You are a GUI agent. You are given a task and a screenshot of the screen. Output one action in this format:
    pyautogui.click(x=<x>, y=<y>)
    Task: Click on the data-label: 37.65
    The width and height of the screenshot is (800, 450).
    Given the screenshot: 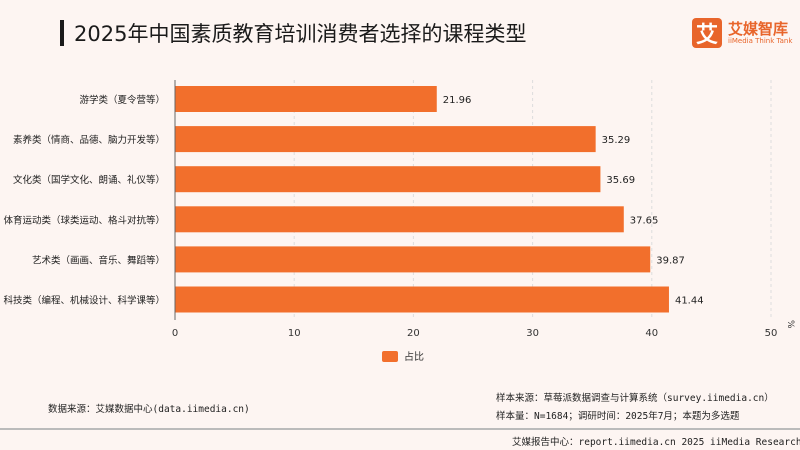 What is the action you would take?
    pyautogui.click(x=644, y=220)
    